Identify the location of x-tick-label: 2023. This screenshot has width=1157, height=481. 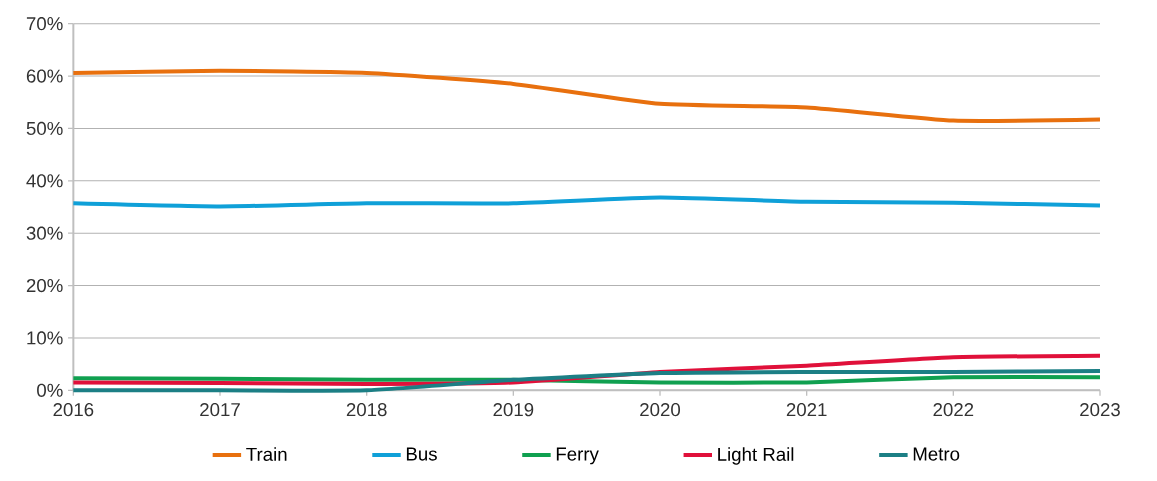
(1100, 410).